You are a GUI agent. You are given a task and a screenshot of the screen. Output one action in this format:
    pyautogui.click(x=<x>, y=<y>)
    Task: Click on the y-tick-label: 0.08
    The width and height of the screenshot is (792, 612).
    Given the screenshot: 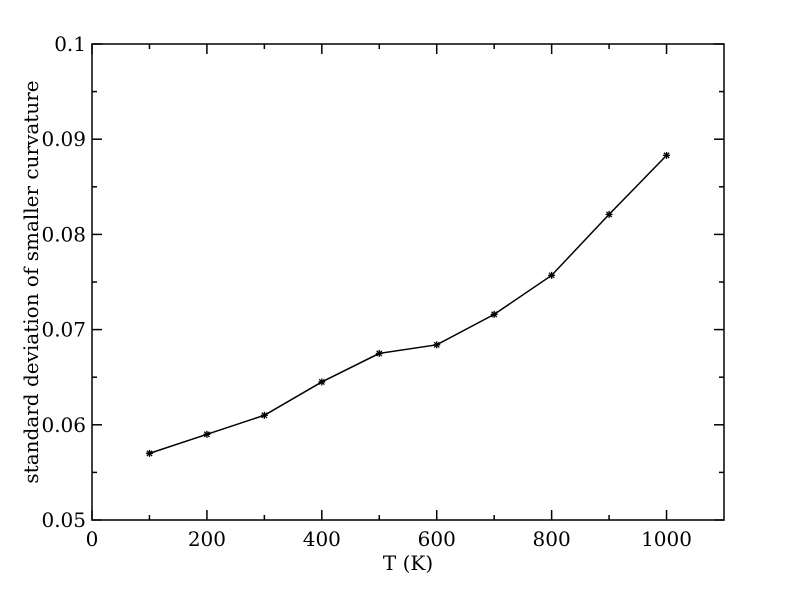 What is the action you would take?
    pyautogui.click(x=63, y=234)
    